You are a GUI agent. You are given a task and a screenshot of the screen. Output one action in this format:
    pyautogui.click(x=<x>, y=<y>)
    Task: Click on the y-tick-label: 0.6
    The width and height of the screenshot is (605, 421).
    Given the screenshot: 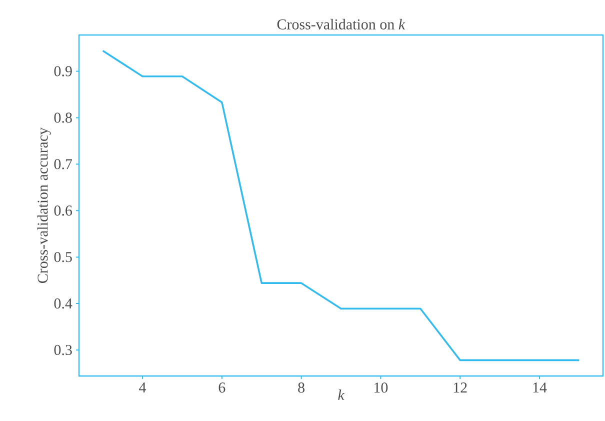 What is the action you would take?
    pyautogui.click(x=63, y=211)
    